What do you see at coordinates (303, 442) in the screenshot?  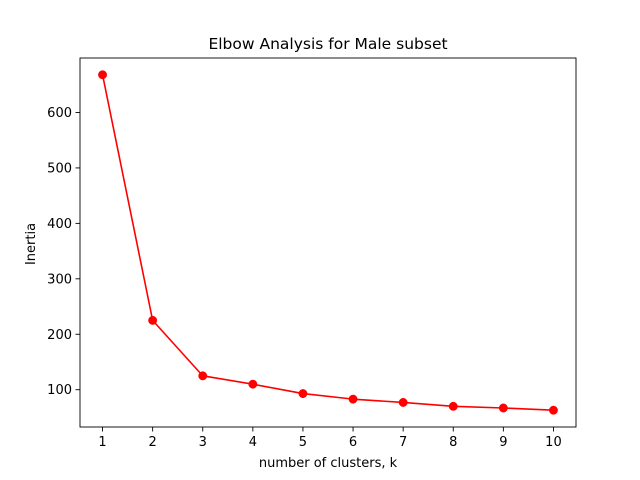 I see `x-tick-label: 5` at bounding box center [303, 442].